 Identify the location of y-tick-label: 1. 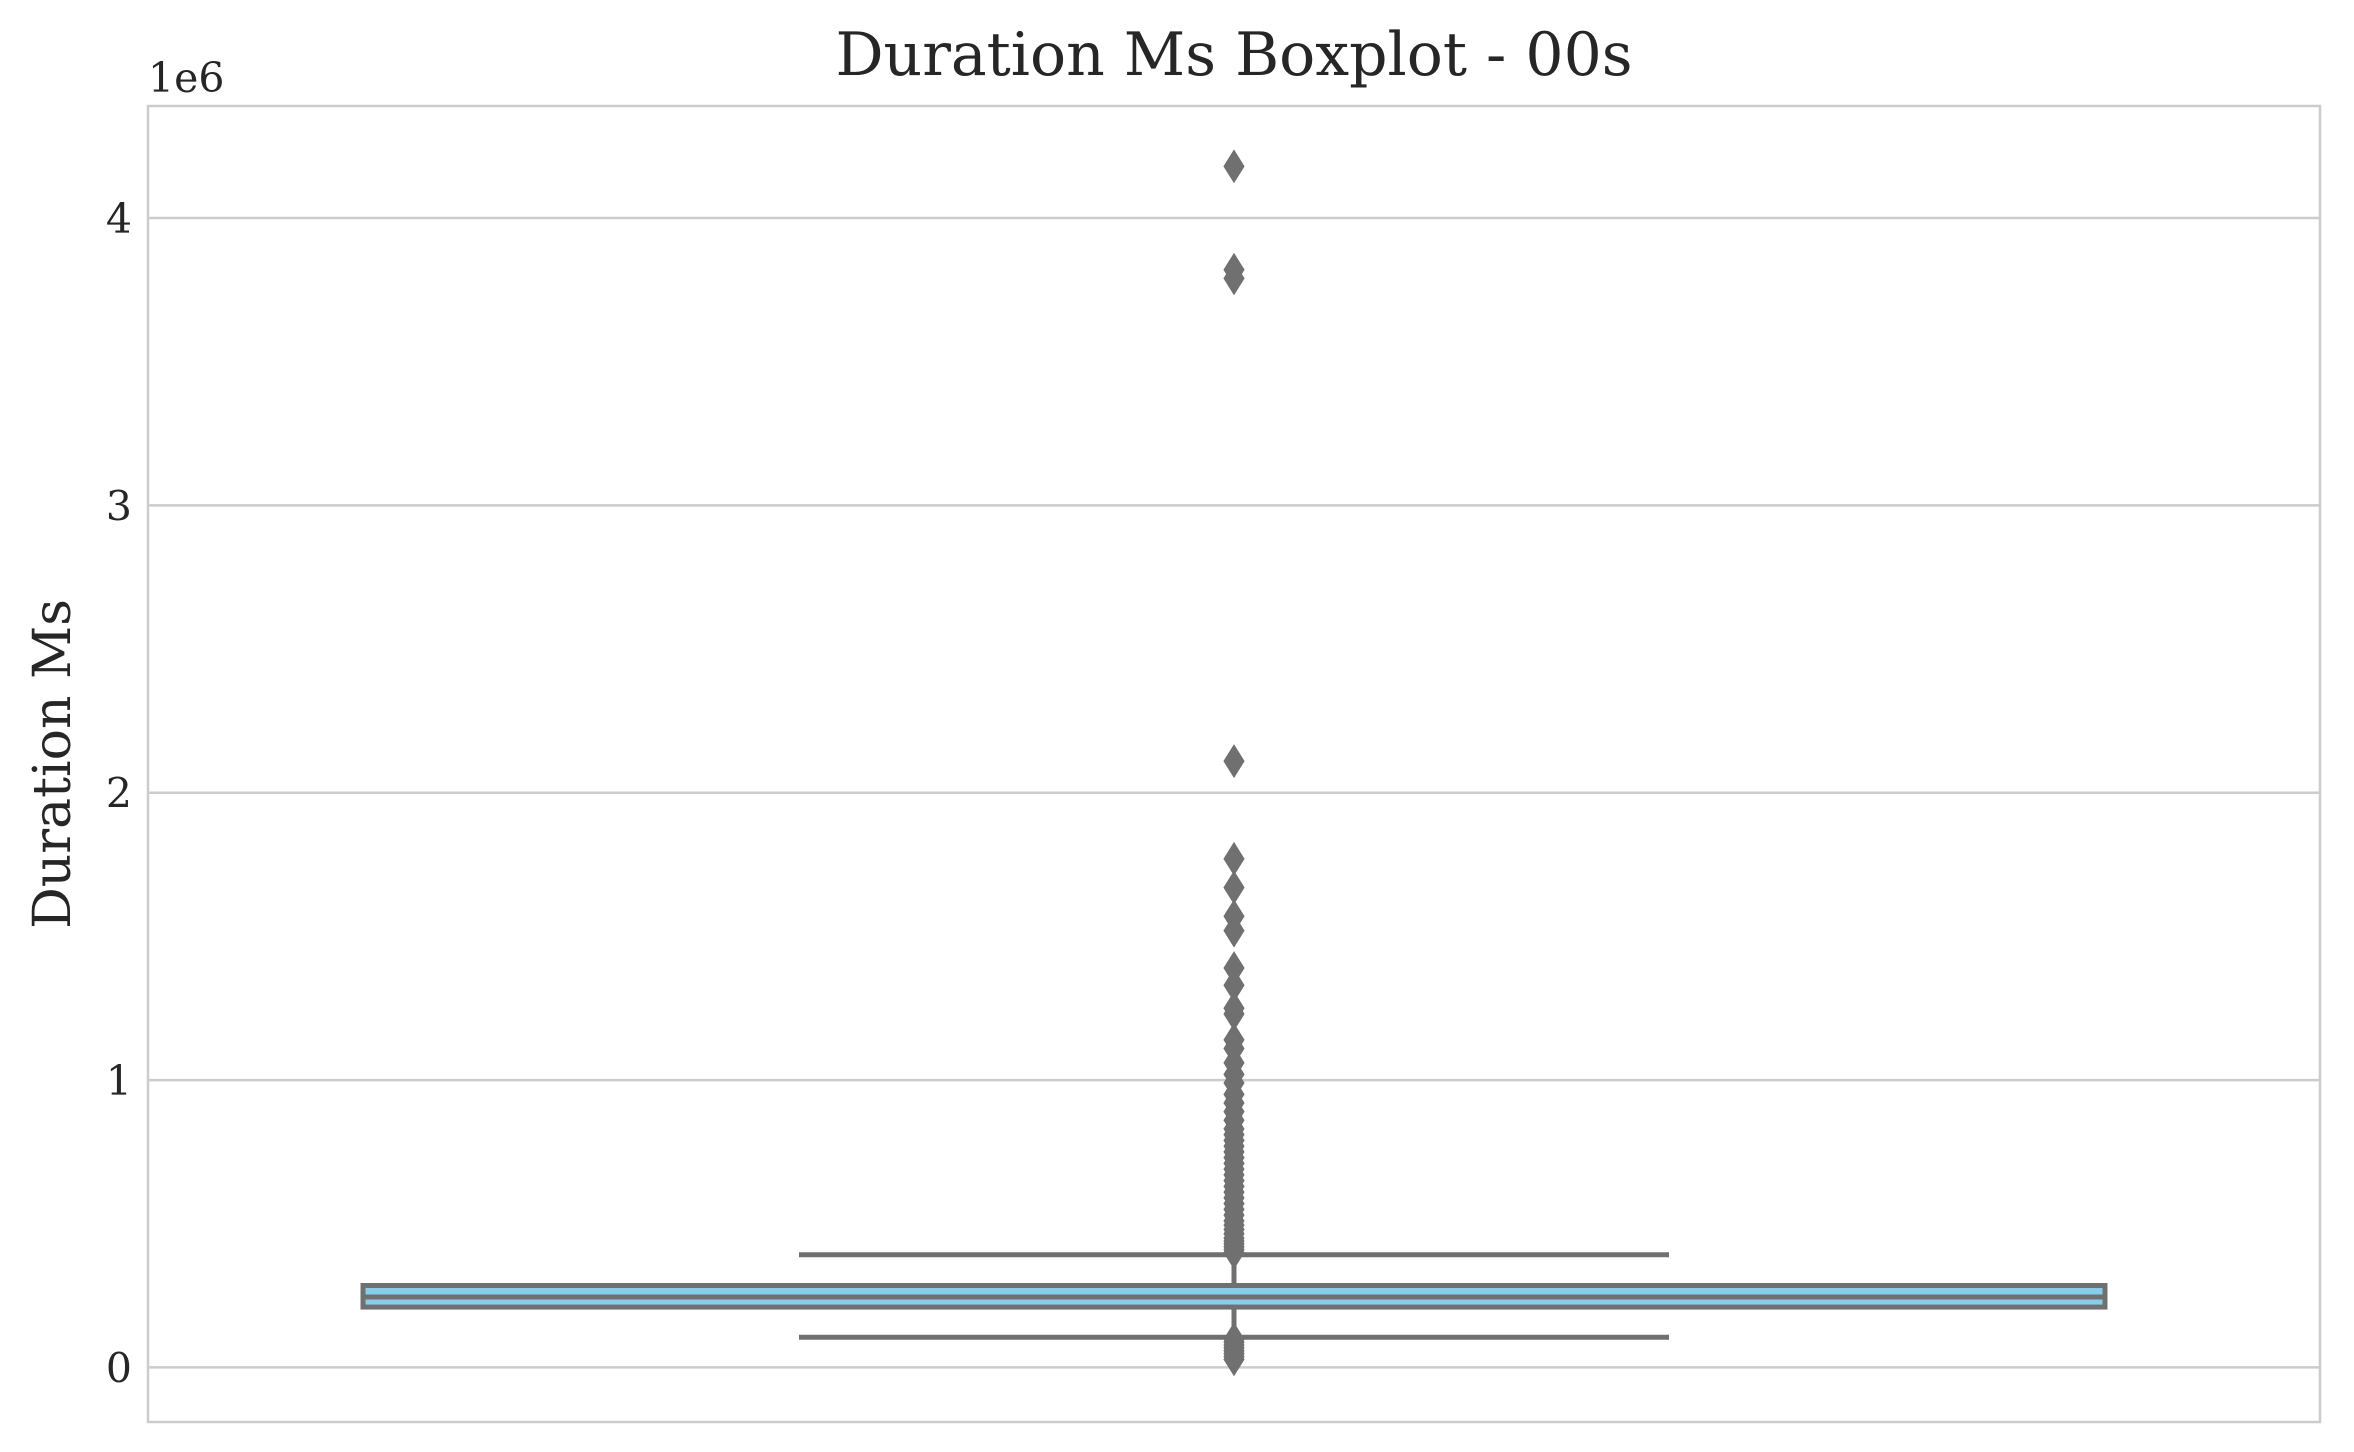
(119, 1081).